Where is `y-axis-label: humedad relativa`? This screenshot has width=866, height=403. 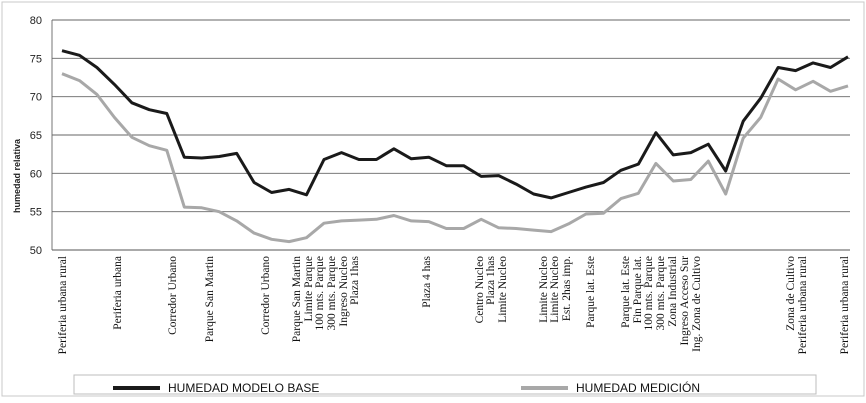
y-axis-label: humedad relativa is located at coordinates (17, 175).